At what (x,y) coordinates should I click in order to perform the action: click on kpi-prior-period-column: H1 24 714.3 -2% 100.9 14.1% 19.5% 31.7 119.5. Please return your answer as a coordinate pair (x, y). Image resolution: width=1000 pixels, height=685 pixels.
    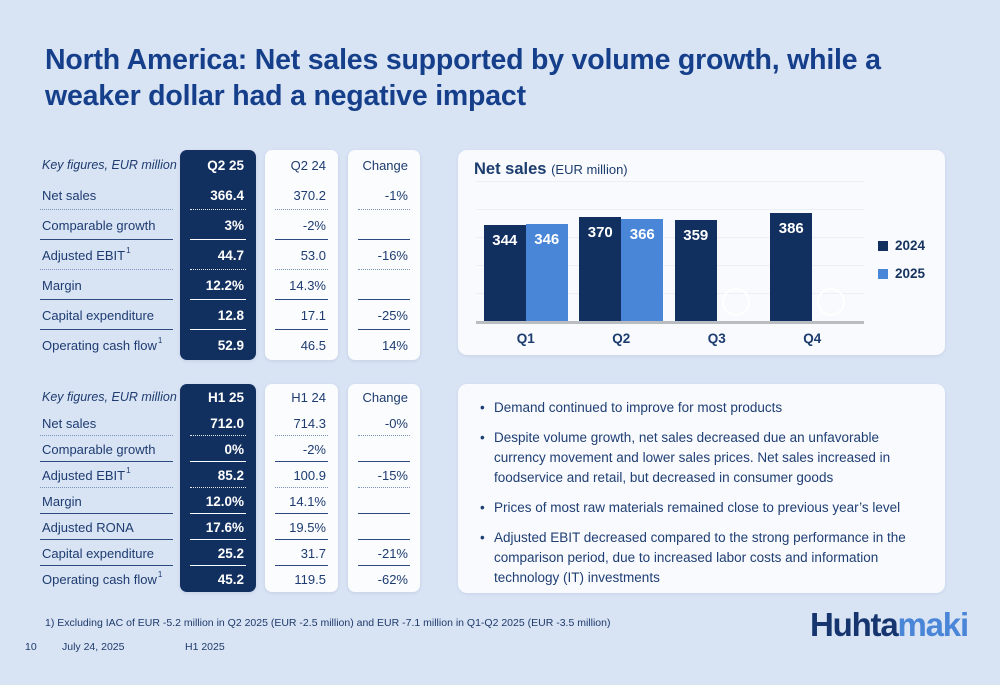
    Looking at the image, I should click on (301, 488).